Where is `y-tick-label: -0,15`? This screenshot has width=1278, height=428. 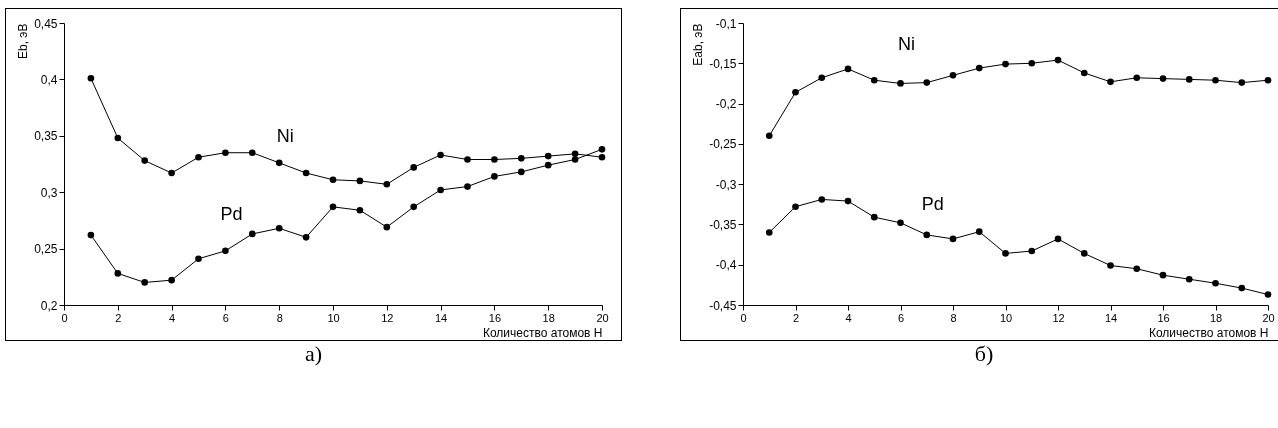
y-tick-label: -0,15 is located at coordinates (723, 63).